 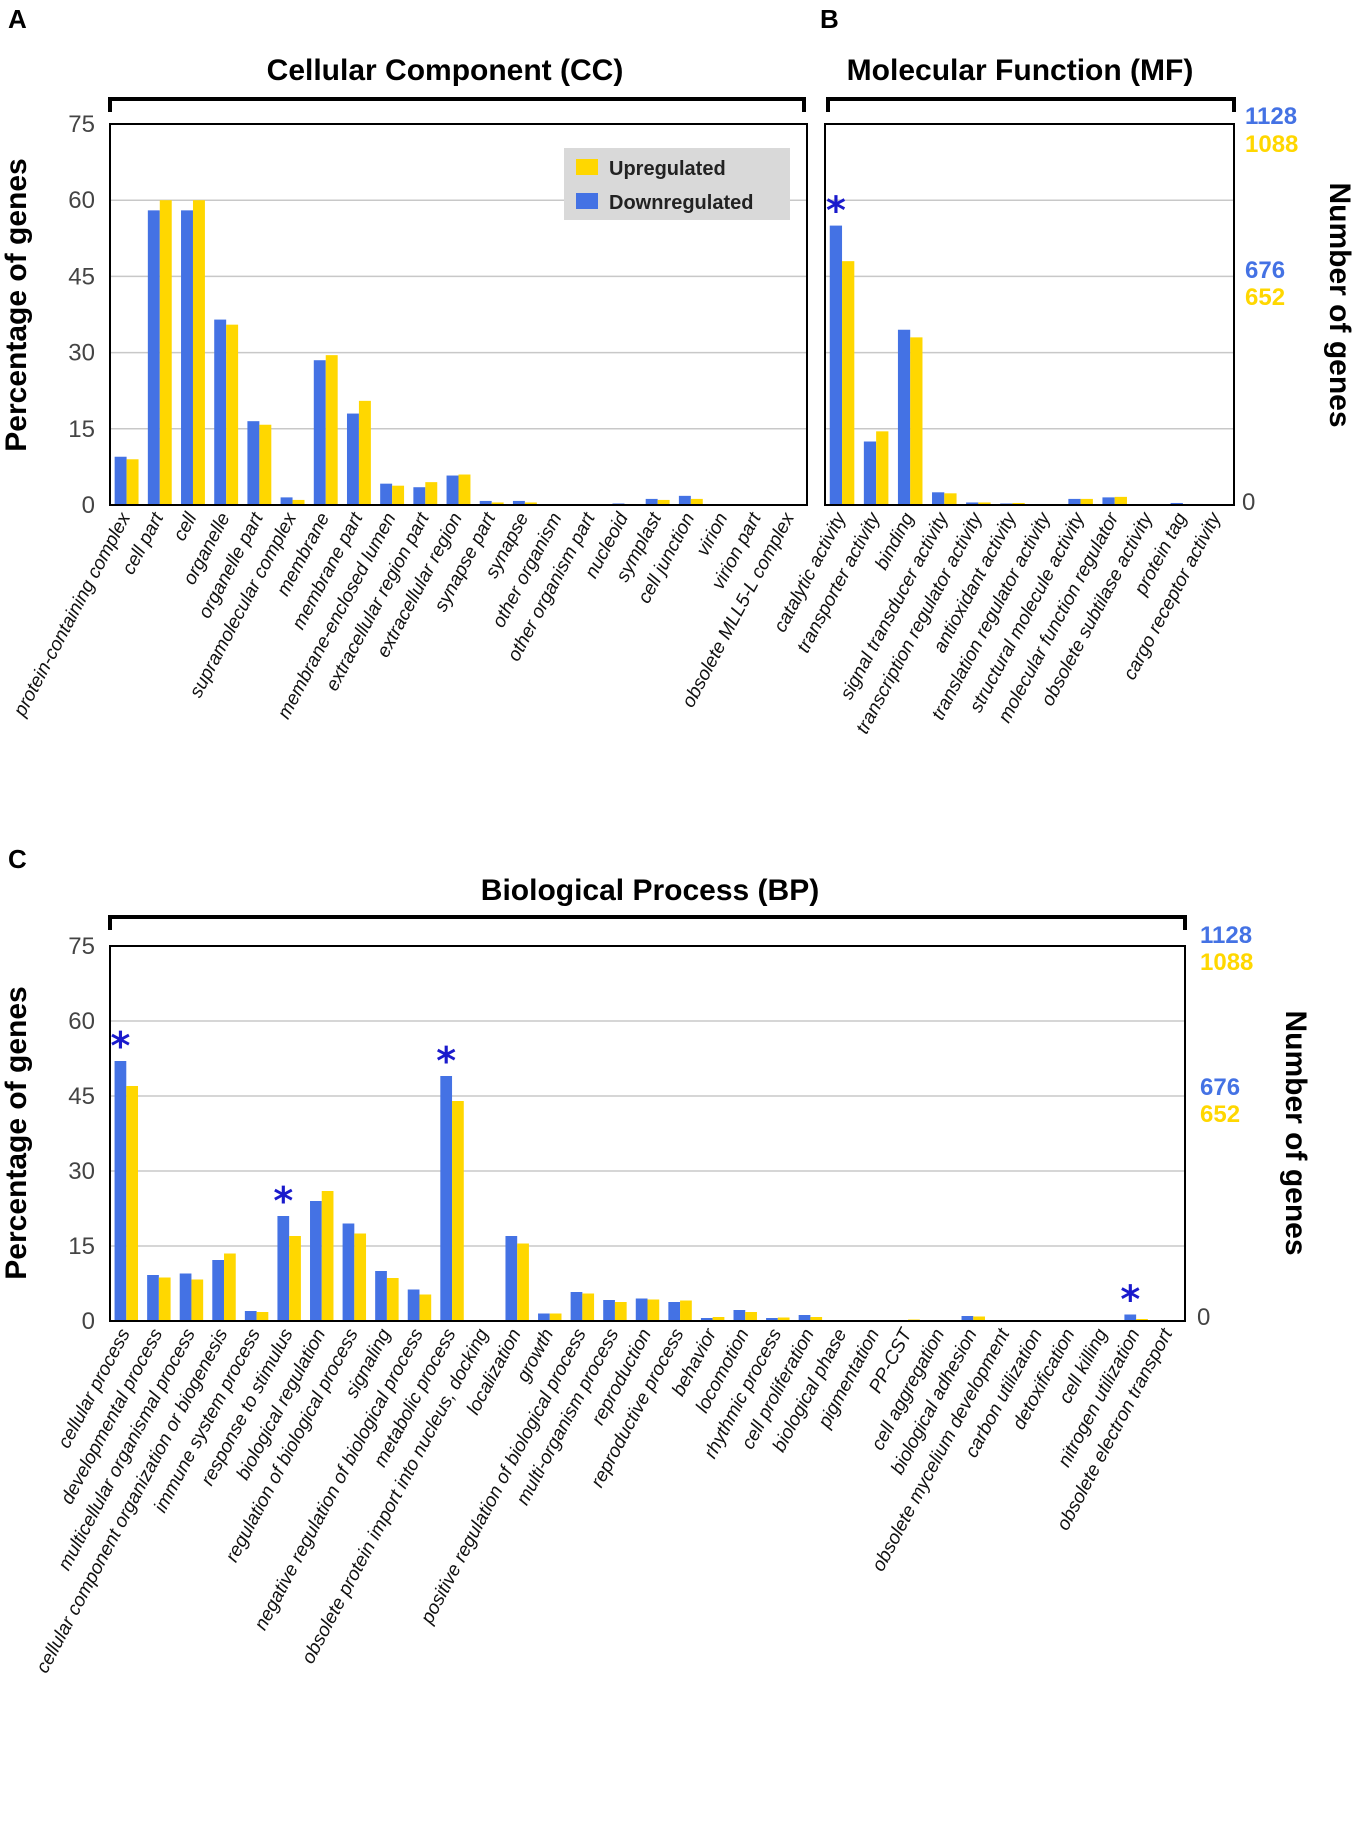 I want to click on bar-downregulated-cell, so click(x=187, y=358).